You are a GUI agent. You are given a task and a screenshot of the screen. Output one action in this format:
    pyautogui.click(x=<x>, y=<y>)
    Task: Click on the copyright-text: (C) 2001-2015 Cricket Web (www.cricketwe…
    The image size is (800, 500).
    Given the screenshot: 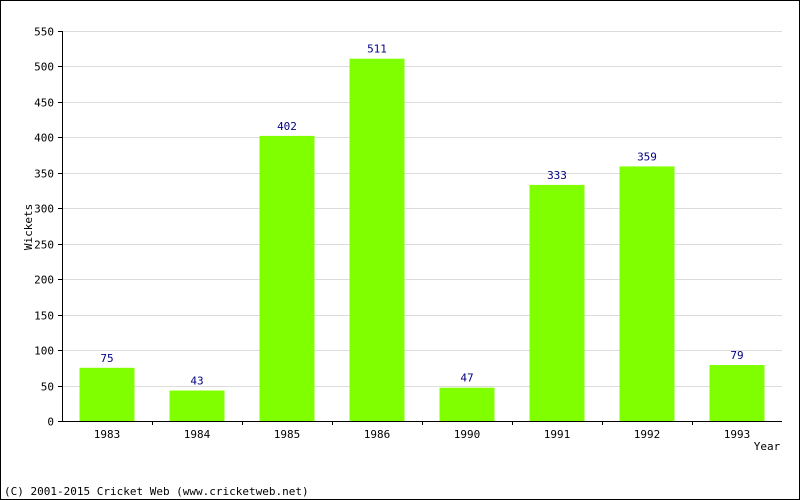 What is the action you would take?
    pyautogui.click(x=156, y=491)
    